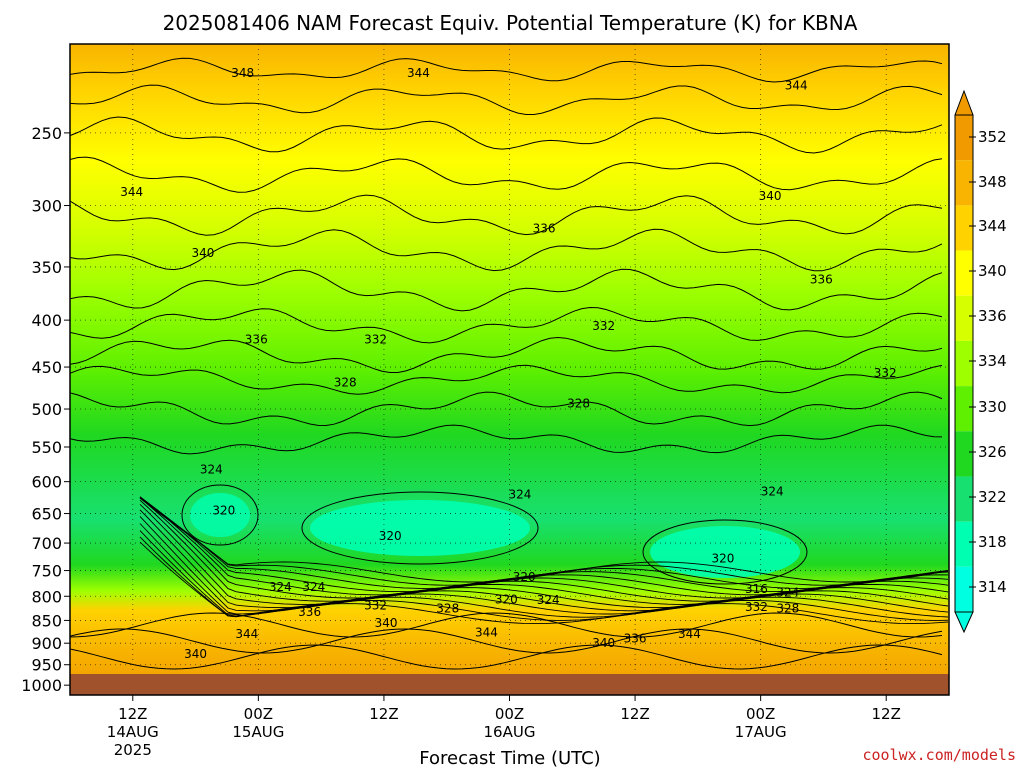 Image resolution: width=1024 pixels, height=768 pixels. I want to click on x-tick-date: 15AUG, so click(258, 732).